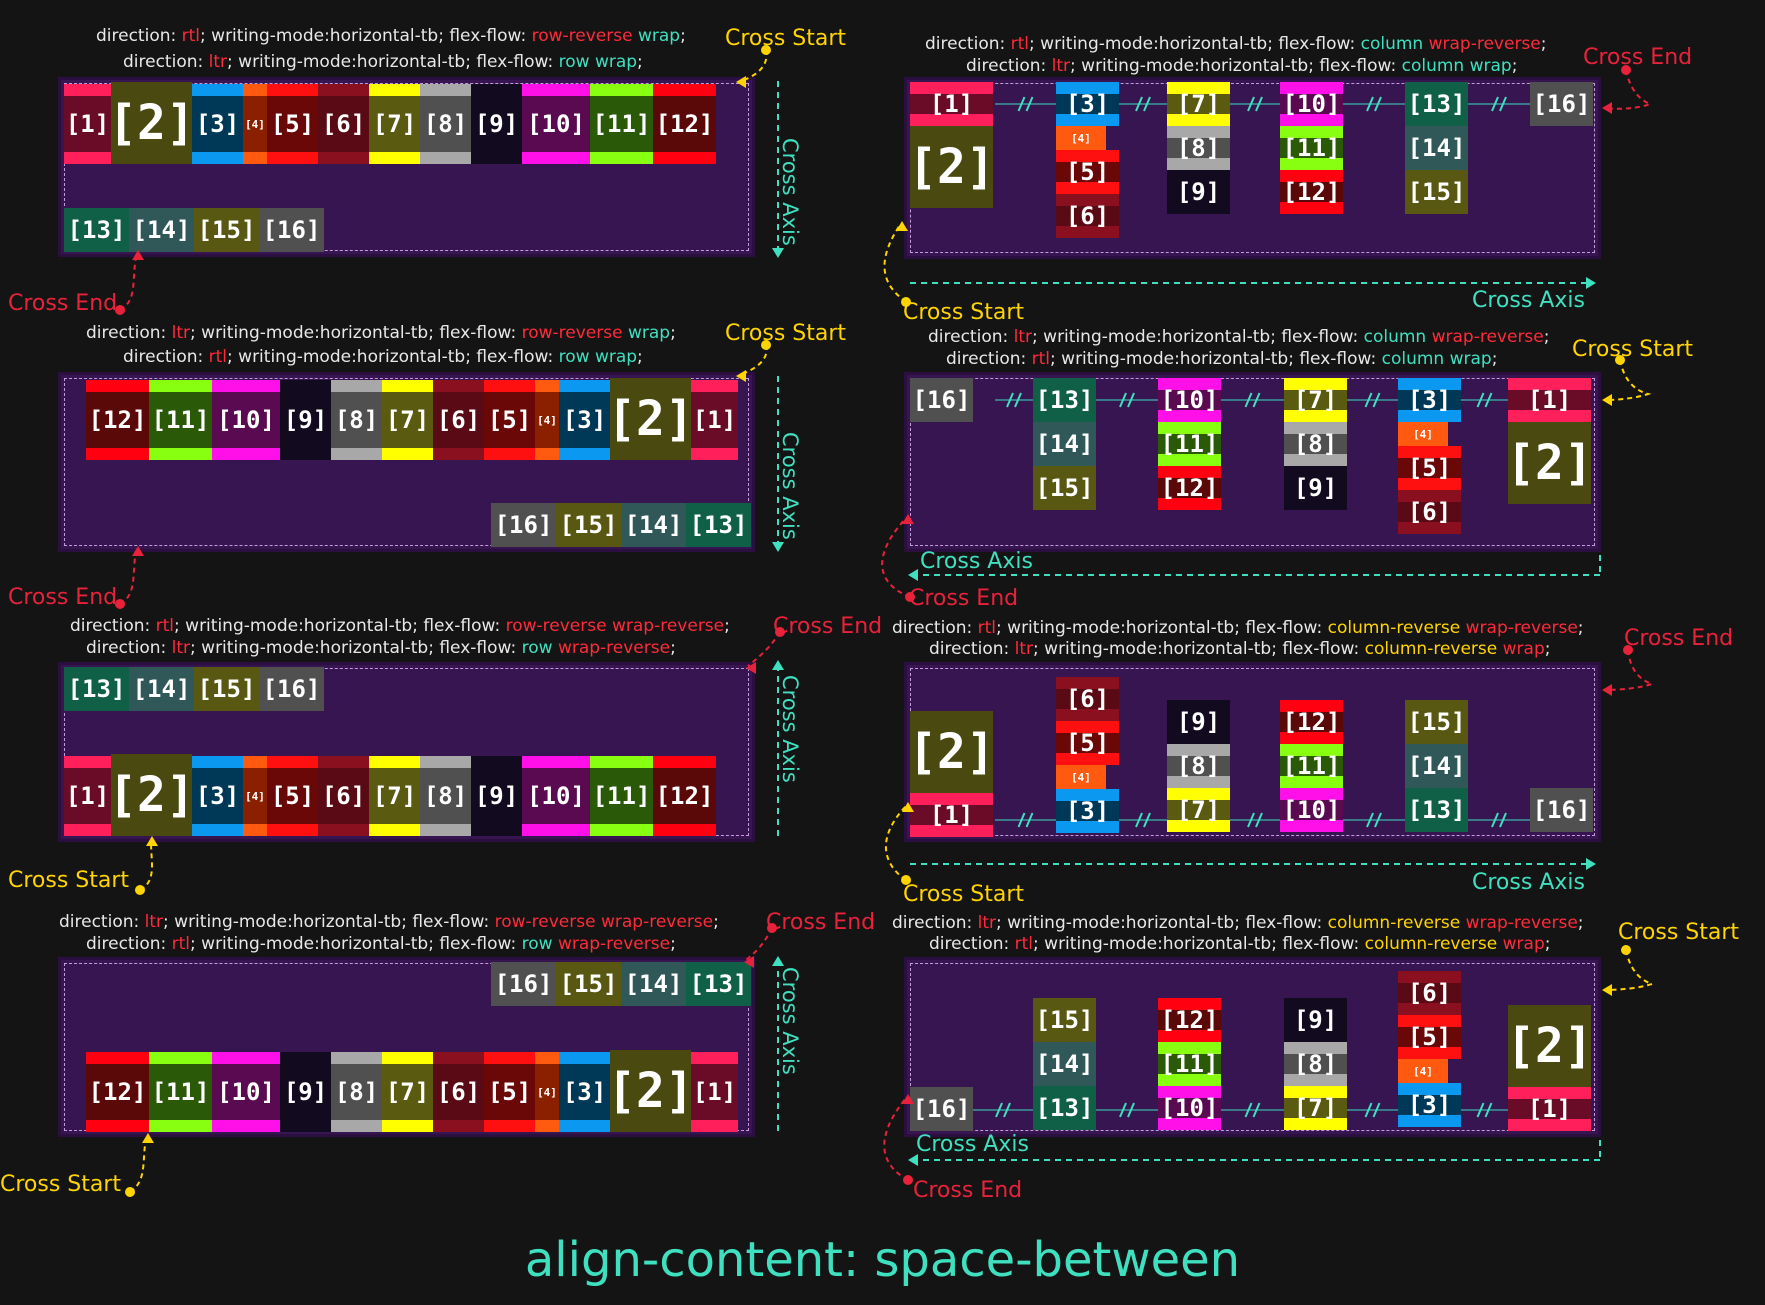  What do you see at coordinates (790, 192) in the screenshot?
I see `cross-axis-label: Cross Axis` at bounding box center [790, 192].